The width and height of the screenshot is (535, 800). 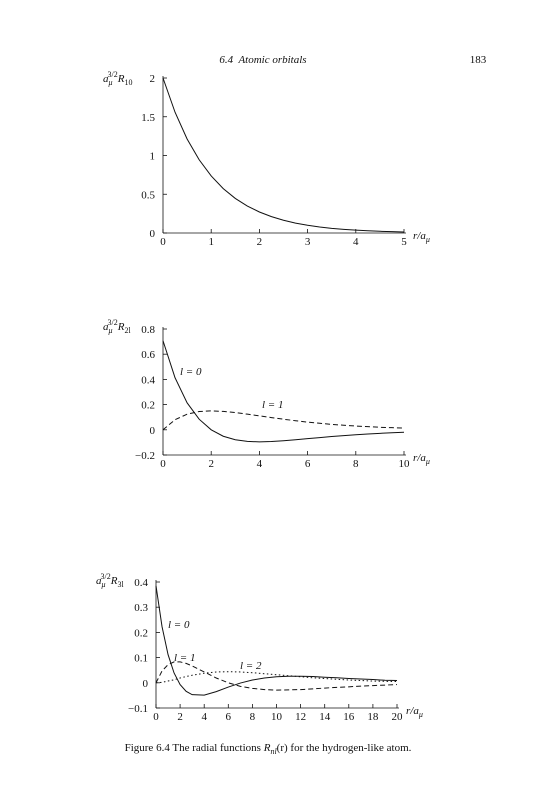 What do you see at coordinates (145, 456) in the screenshot?
I see `y-tick-label: −0.2` at bounding box center [145, 456].